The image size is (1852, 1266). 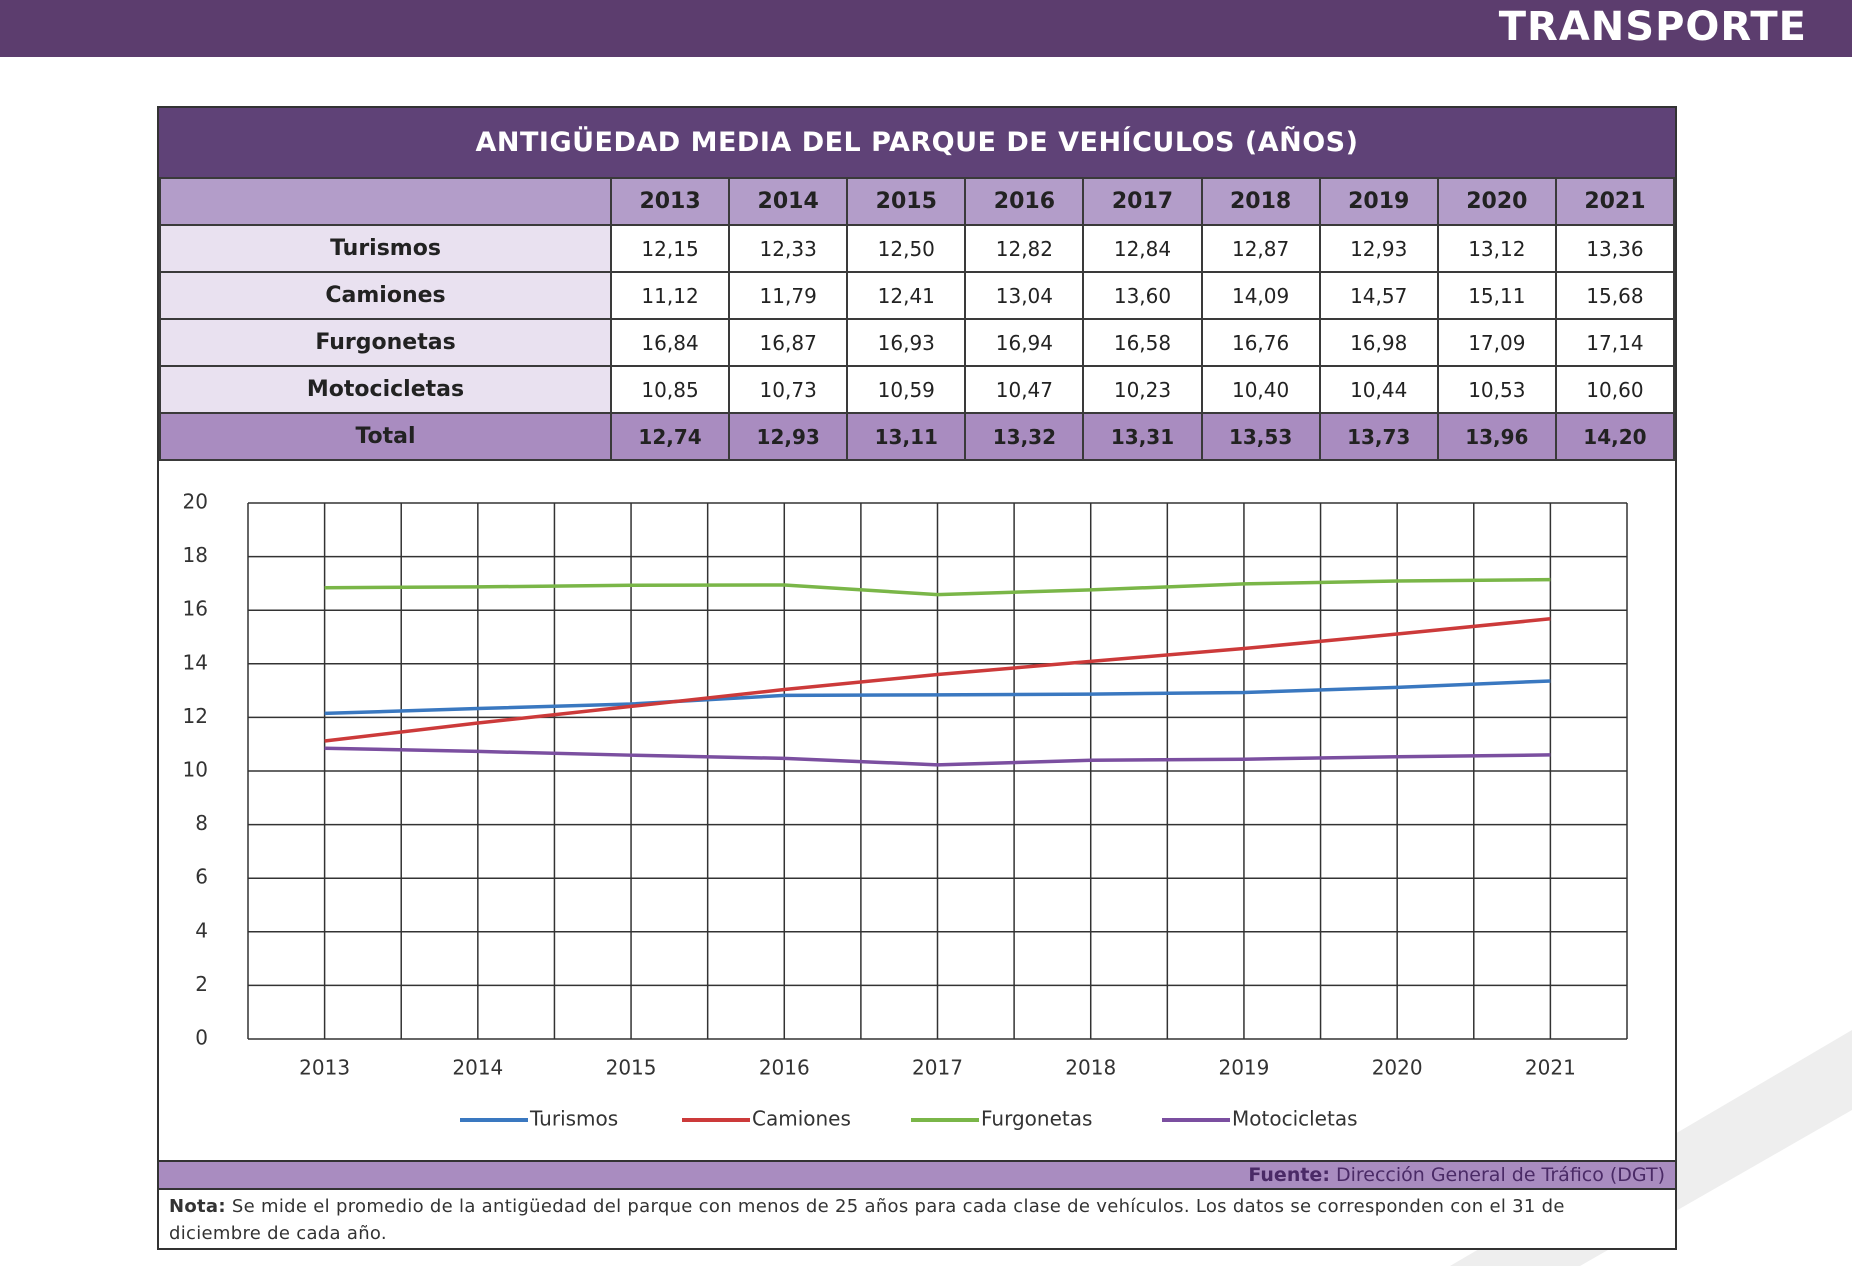 I want to click on cell: 15,68, so click(x=1615, y=295).